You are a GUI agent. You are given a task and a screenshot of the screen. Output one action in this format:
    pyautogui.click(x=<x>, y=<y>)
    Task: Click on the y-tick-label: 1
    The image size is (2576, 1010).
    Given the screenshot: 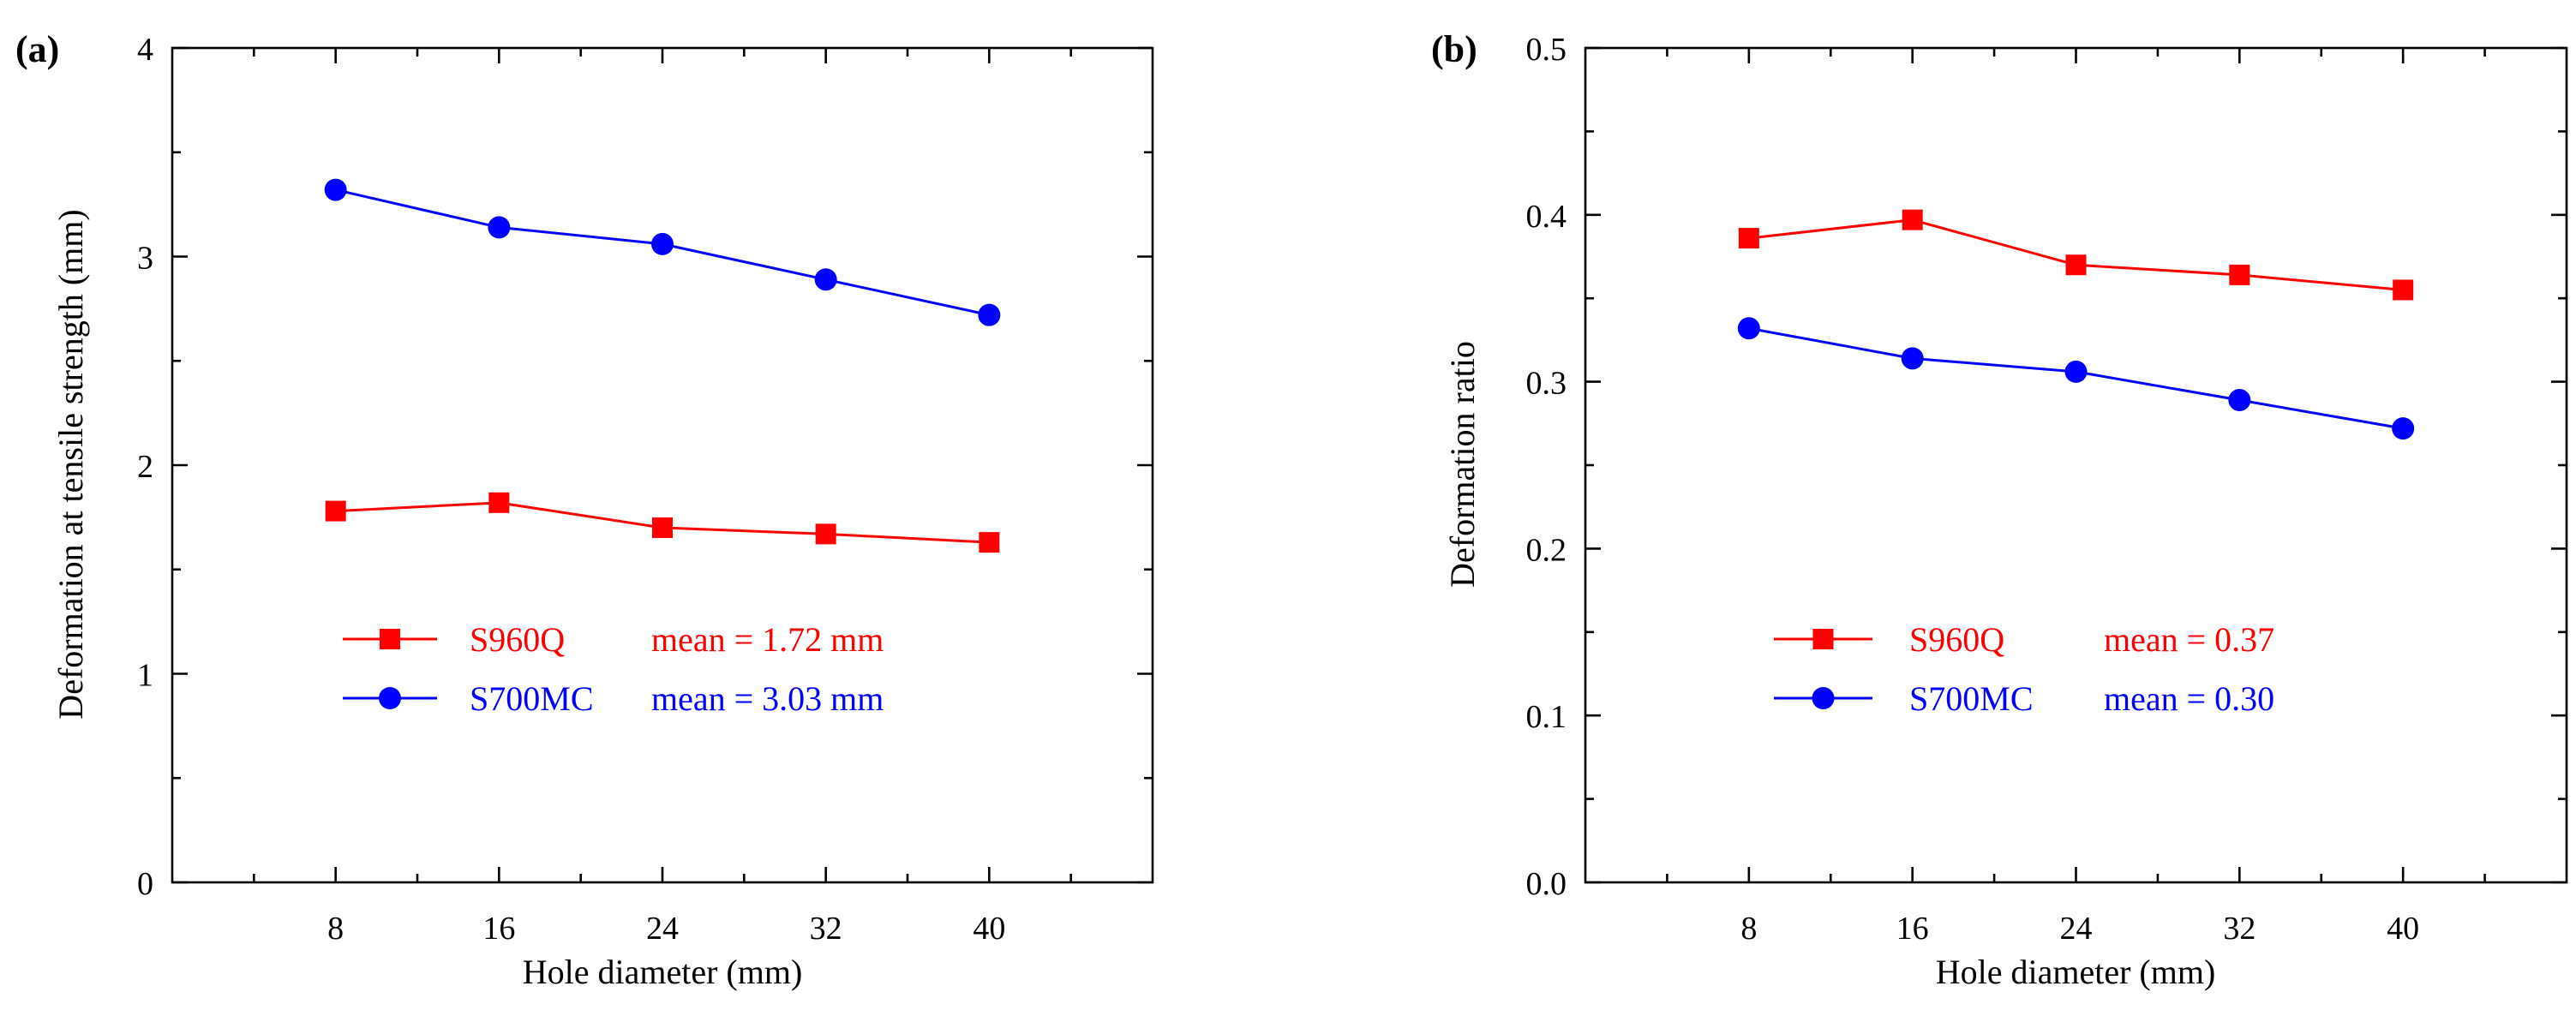 What is the action you would take?
    pyautogui.click(x=145, y=676)
    